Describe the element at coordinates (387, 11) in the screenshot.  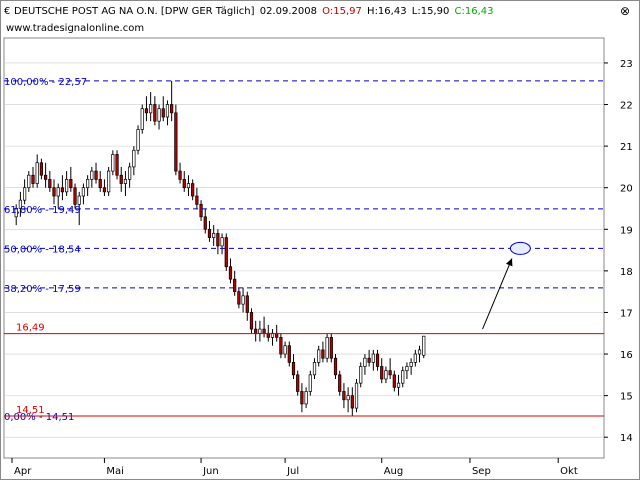
I see `high-value: H:16,43` at that location.